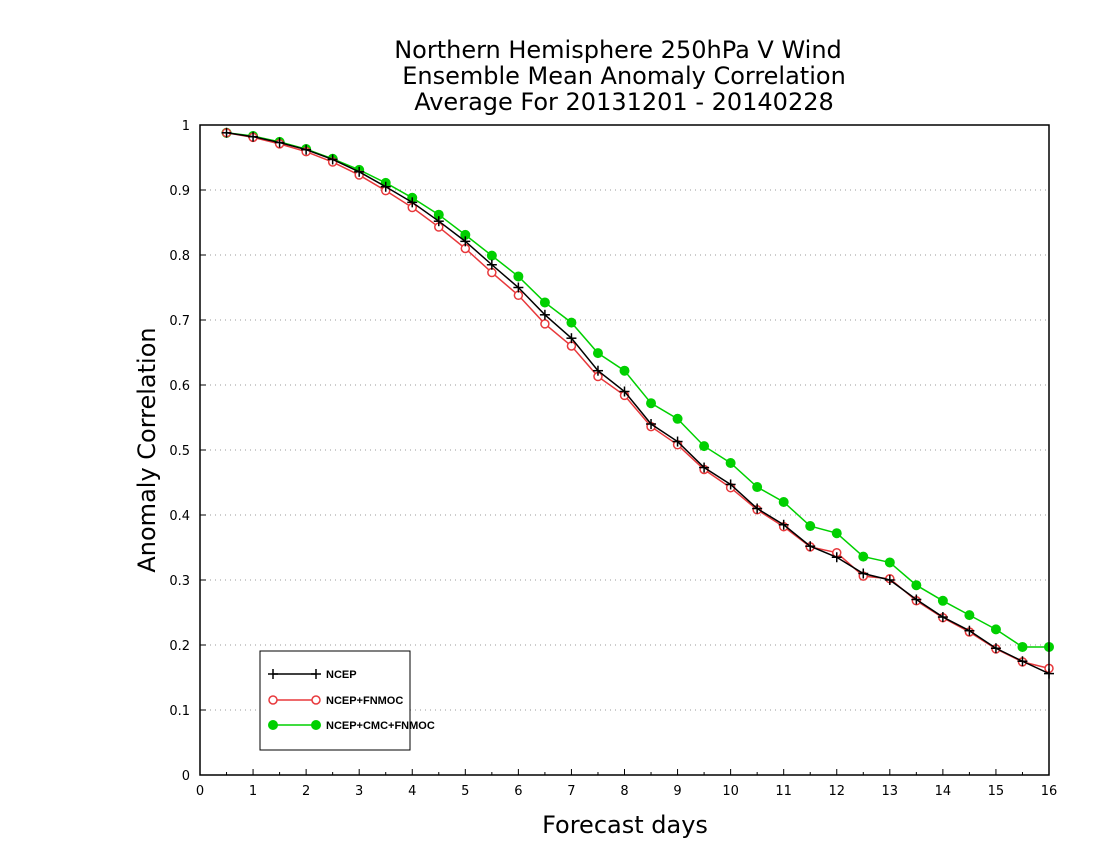  What do you see at coordinates (624, 102) in the screenshot?
I see `title-line: Average For 20131201 - 20140228` at bounding box center [624, 102].